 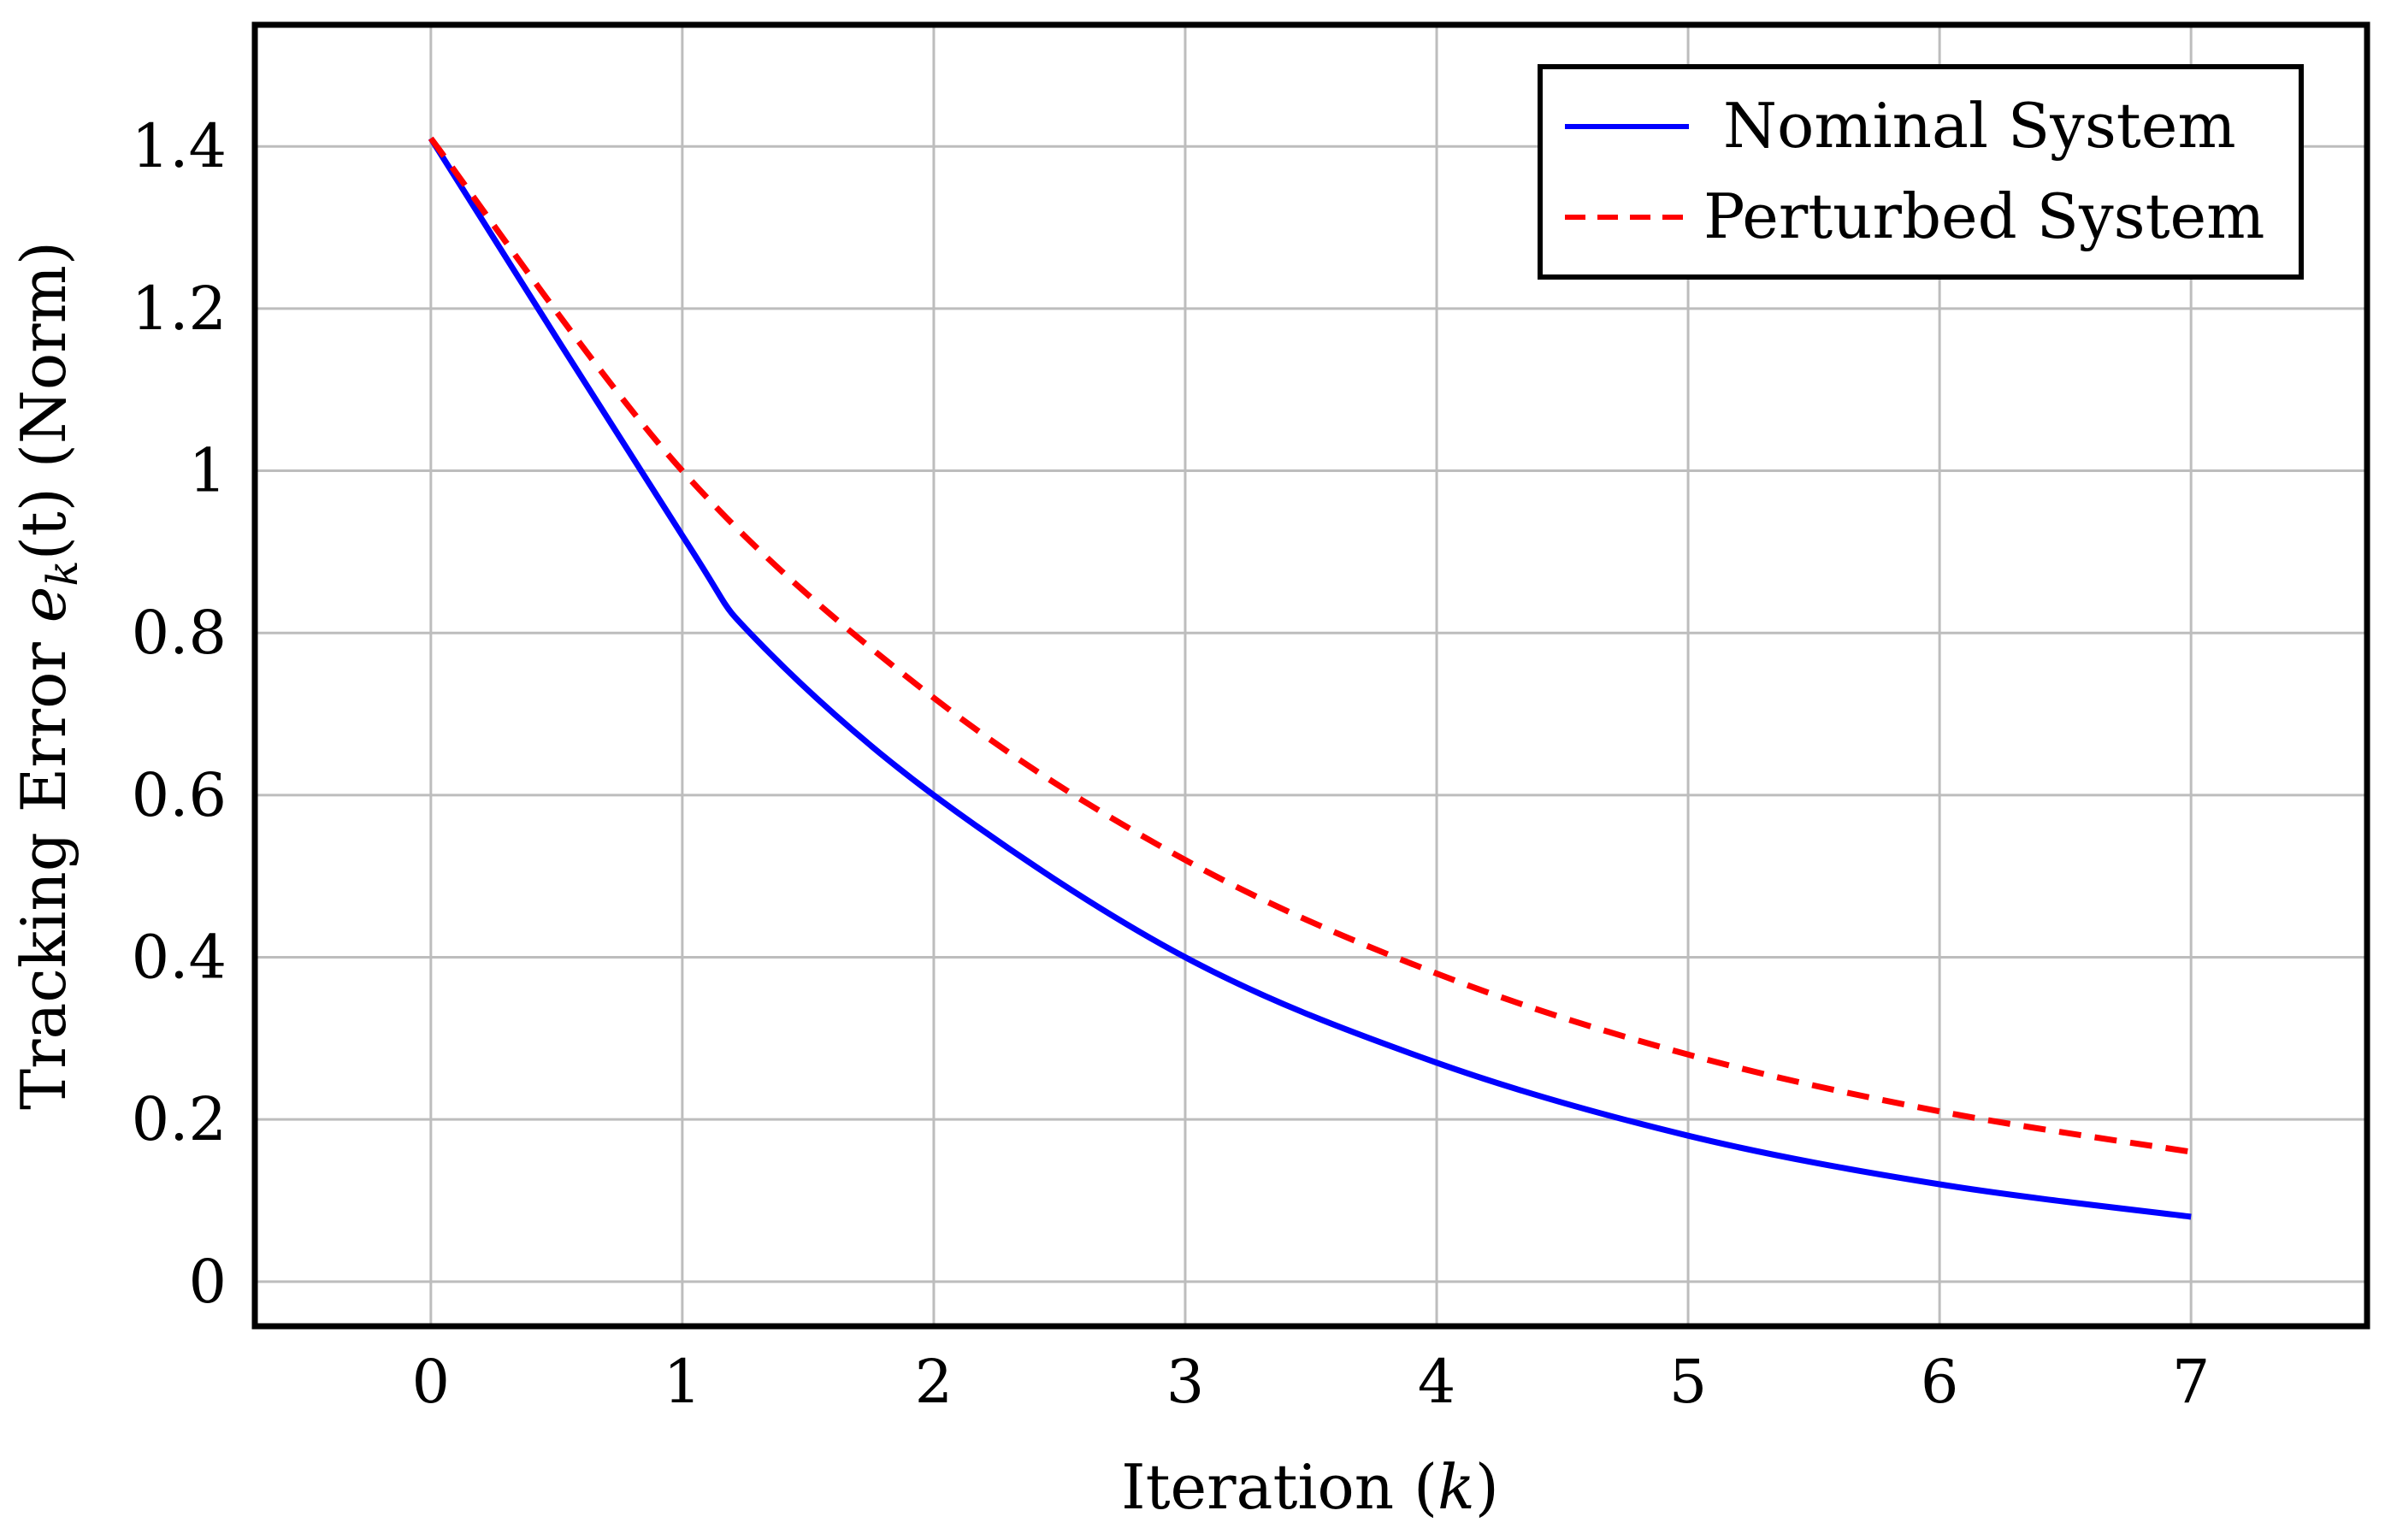 What do you see at coordinates (207, 471) in the screenshot?
I see `y-tick-label: 1` at bounding box center [207, 471].